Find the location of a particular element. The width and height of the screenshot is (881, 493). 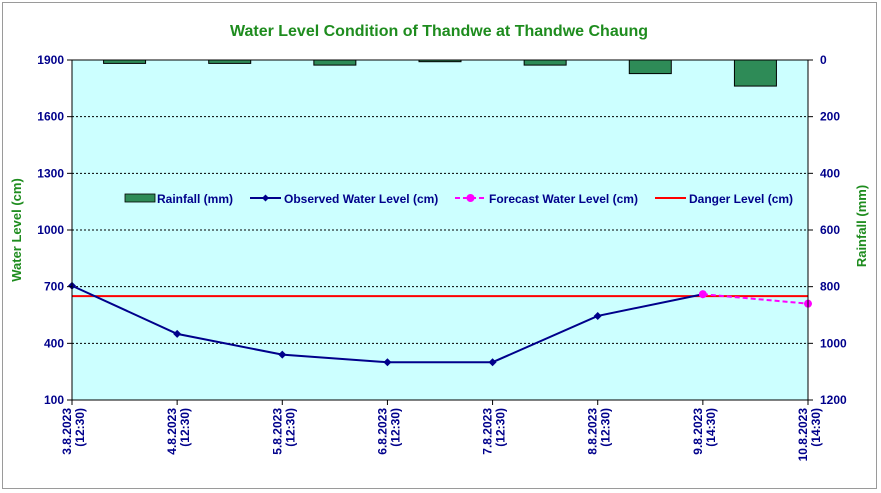

y2-tick-label: 1200 is located at coordinates (833, 400).